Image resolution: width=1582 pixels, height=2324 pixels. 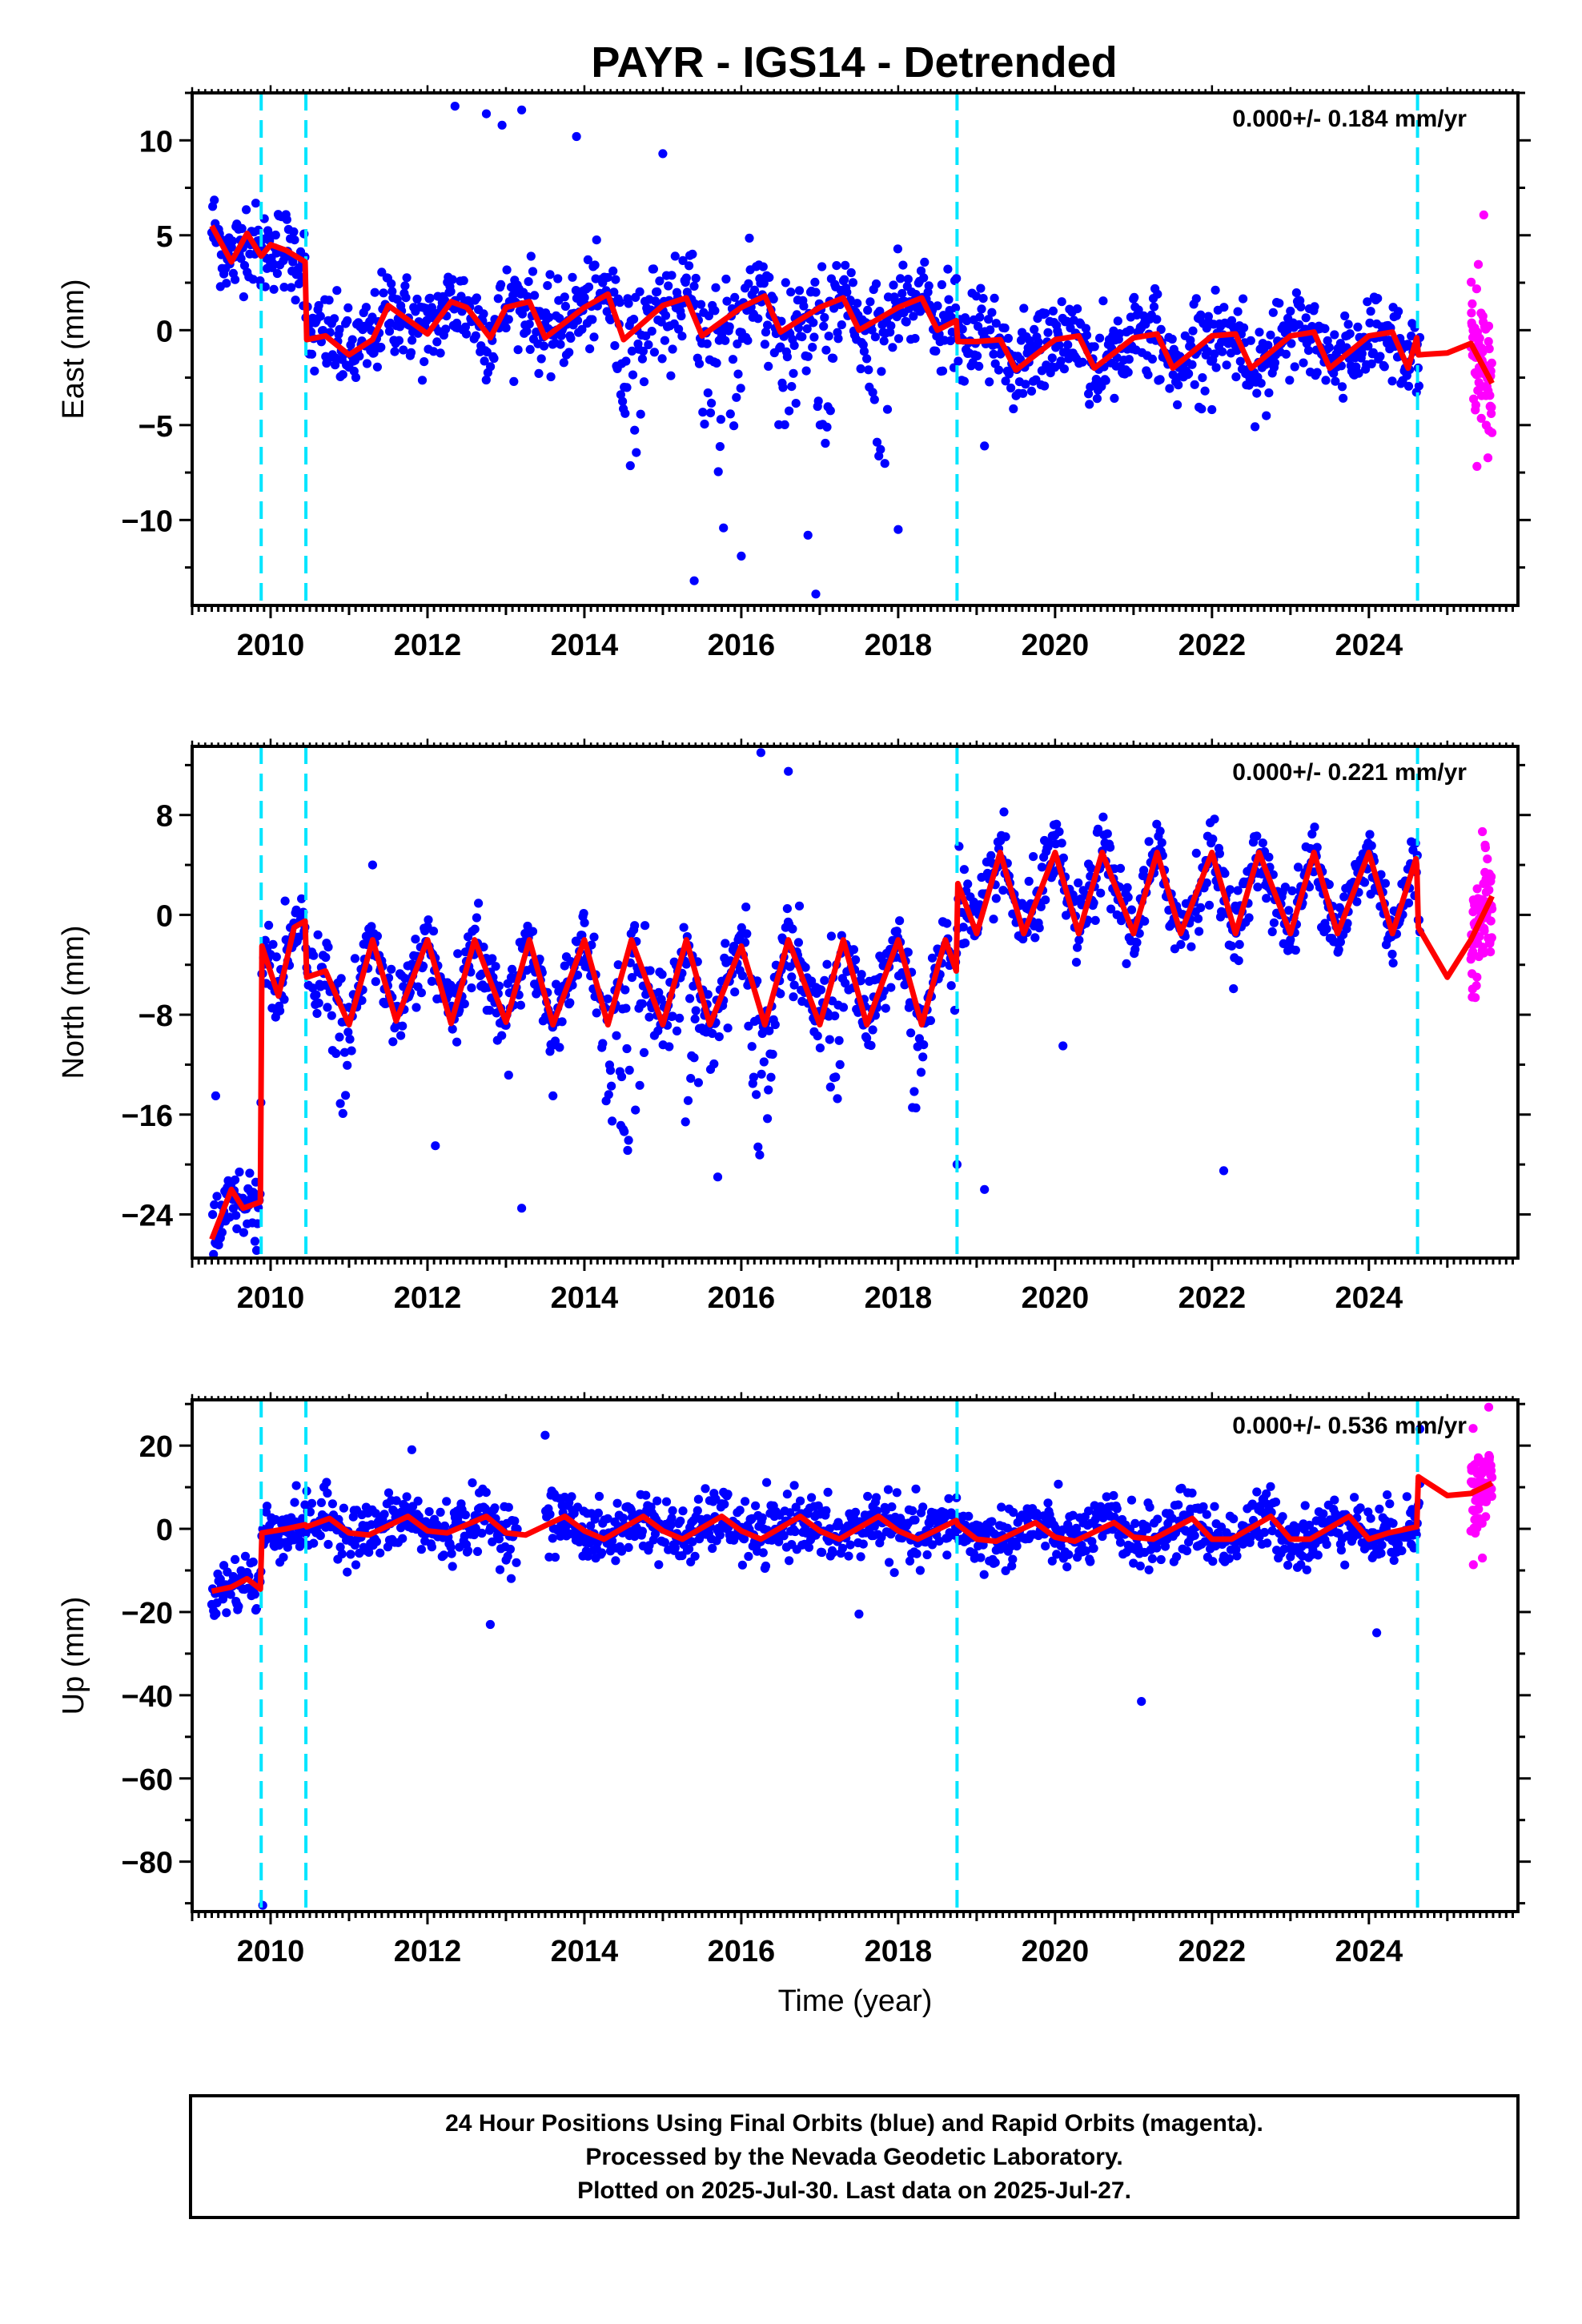 I want to click on y-axis-label: East (mm), so click(x=74, y=349).